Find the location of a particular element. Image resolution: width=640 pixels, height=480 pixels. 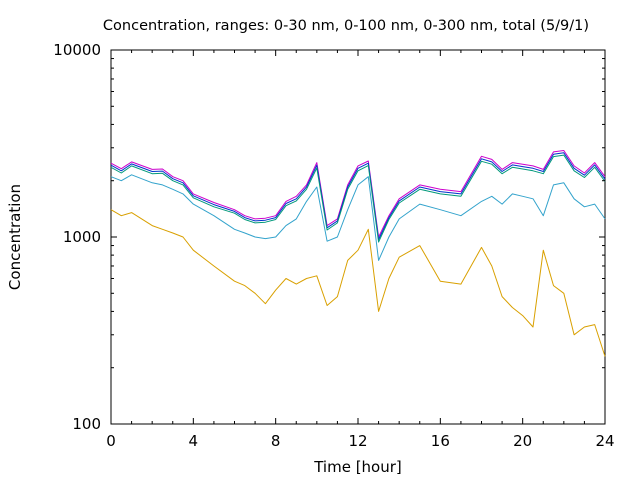

x-tick-label: 12 is located at coordinates (357, 441).